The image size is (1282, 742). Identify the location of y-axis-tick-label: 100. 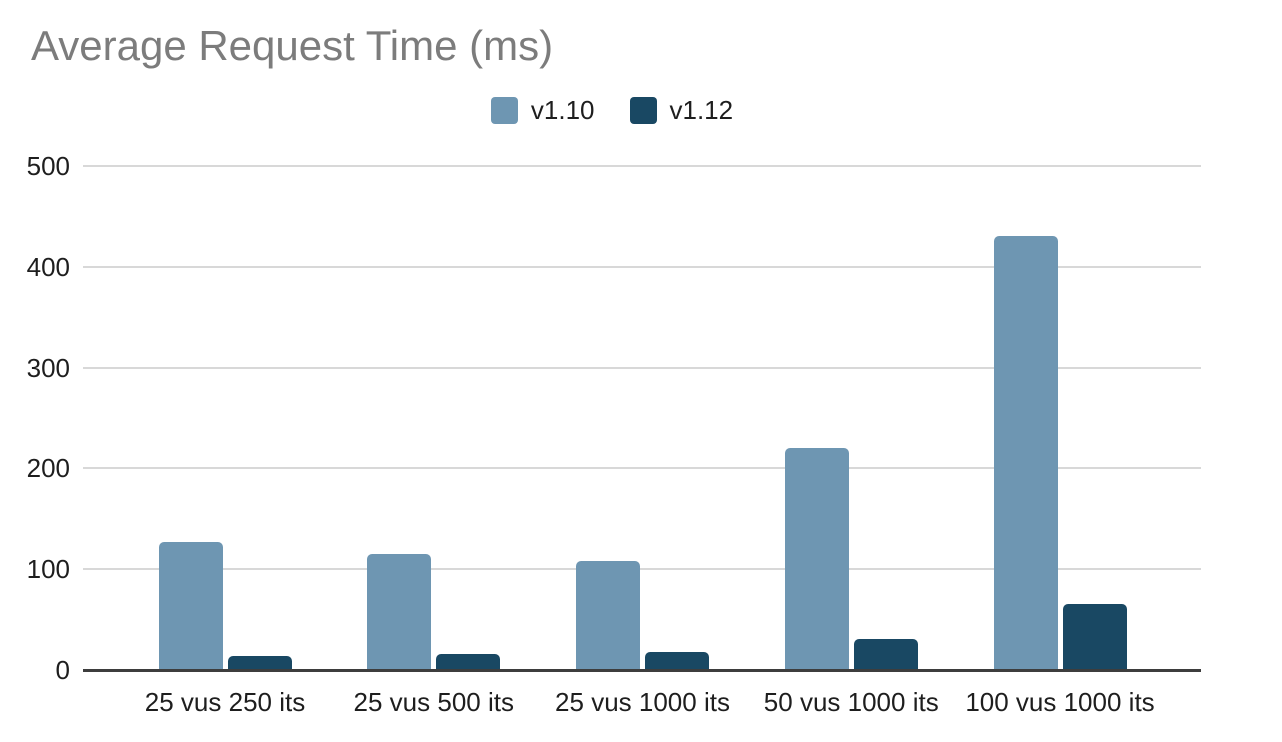
(48, 569).